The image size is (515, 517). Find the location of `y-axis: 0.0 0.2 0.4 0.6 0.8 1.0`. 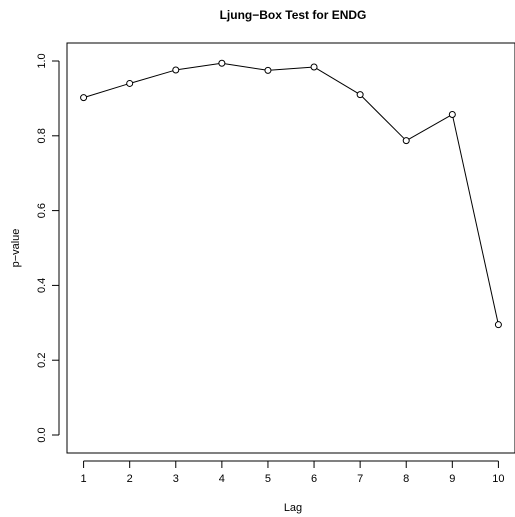

y-axis: 0.0 0.2 0.4 0.6 0.8 1.0 is located at coordinates (48, 248).